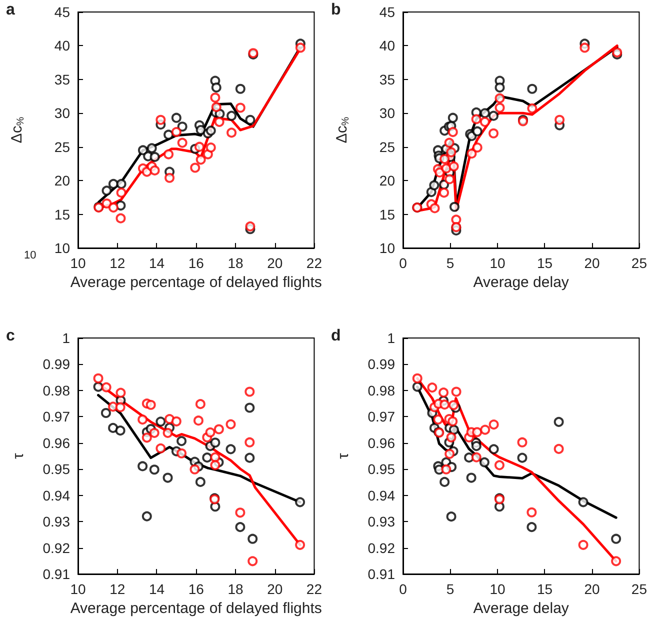 The image size is (650, 622). Describe the element at coordinates (10, 10) in the screenshot. I see `text: a` at that location.